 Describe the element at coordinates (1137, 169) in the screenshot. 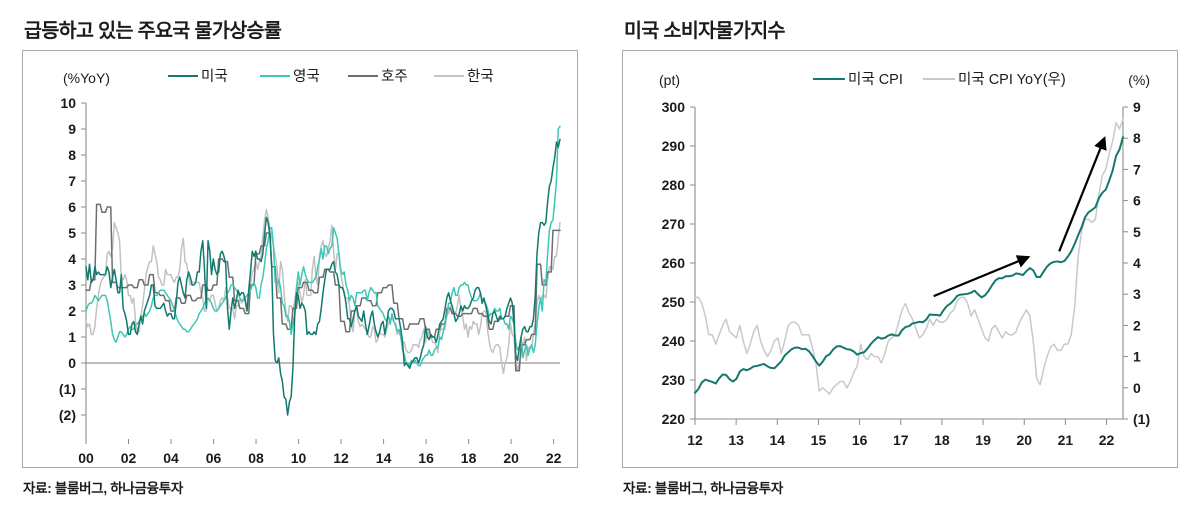

I see `yr-tick-label-2: 7` at that location.